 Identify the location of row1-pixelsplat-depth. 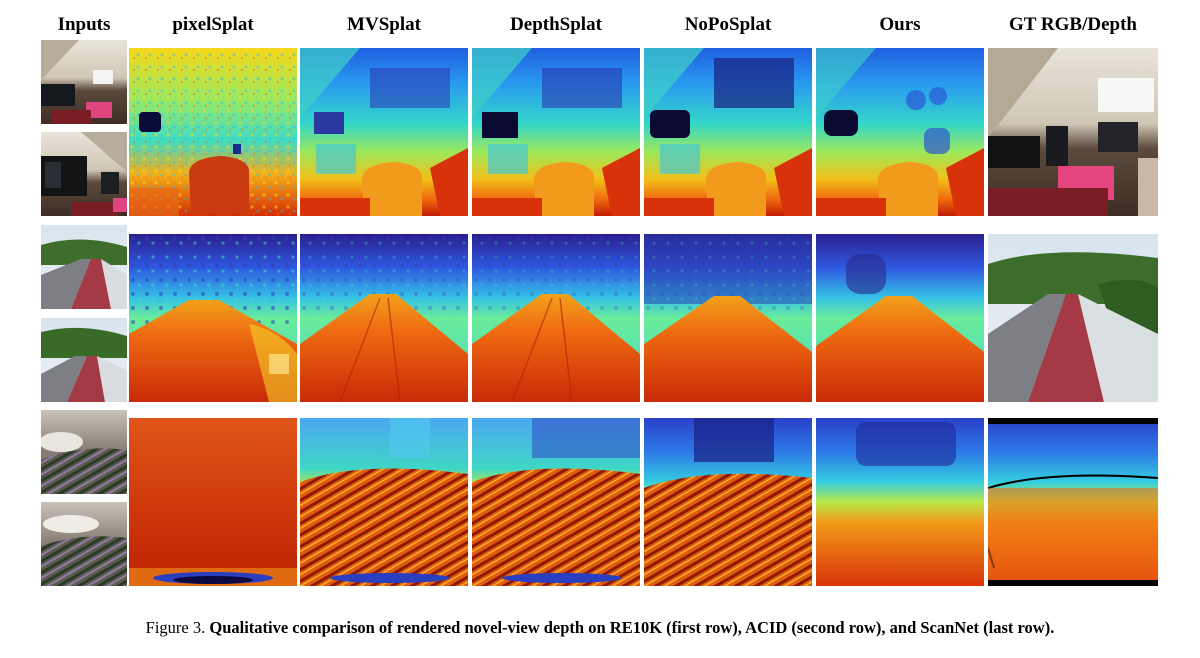
(213, 132).